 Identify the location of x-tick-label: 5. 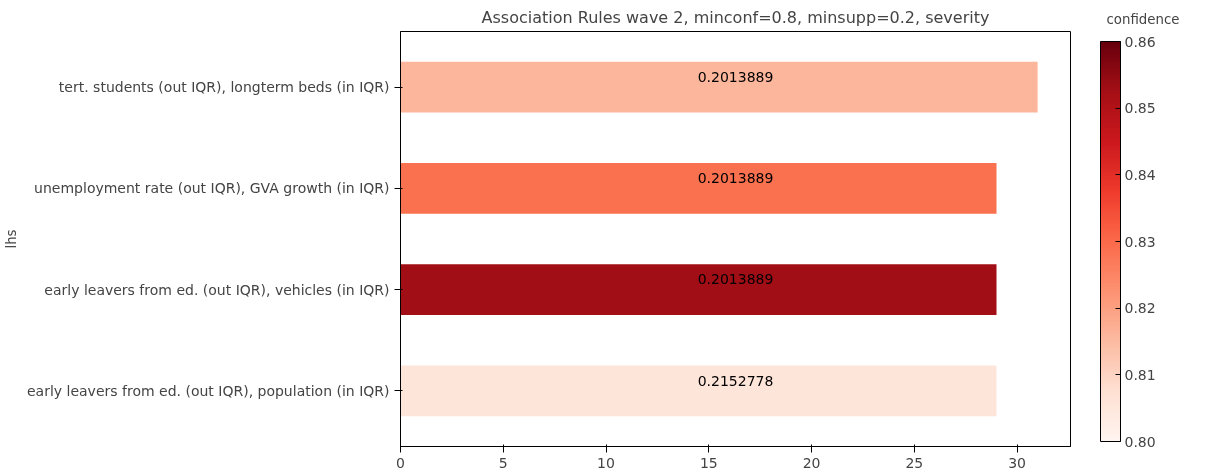
(503, 462).